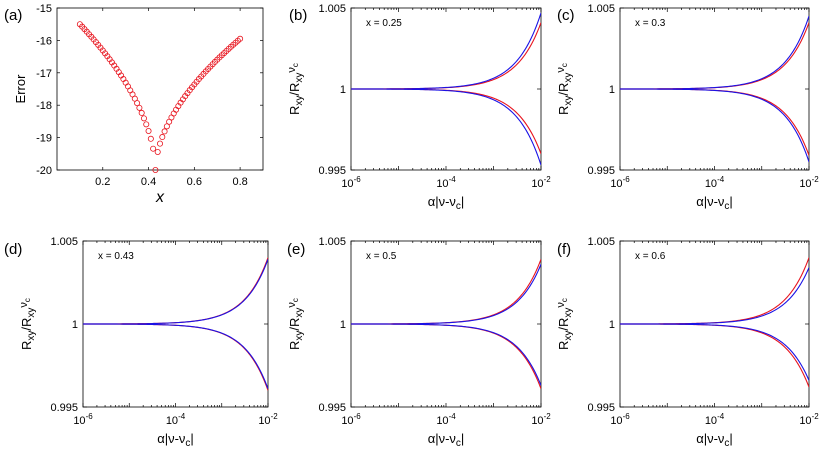 The image size is (830, 449). I want to click on x-tick-label: 0.8, so click(239, 182).